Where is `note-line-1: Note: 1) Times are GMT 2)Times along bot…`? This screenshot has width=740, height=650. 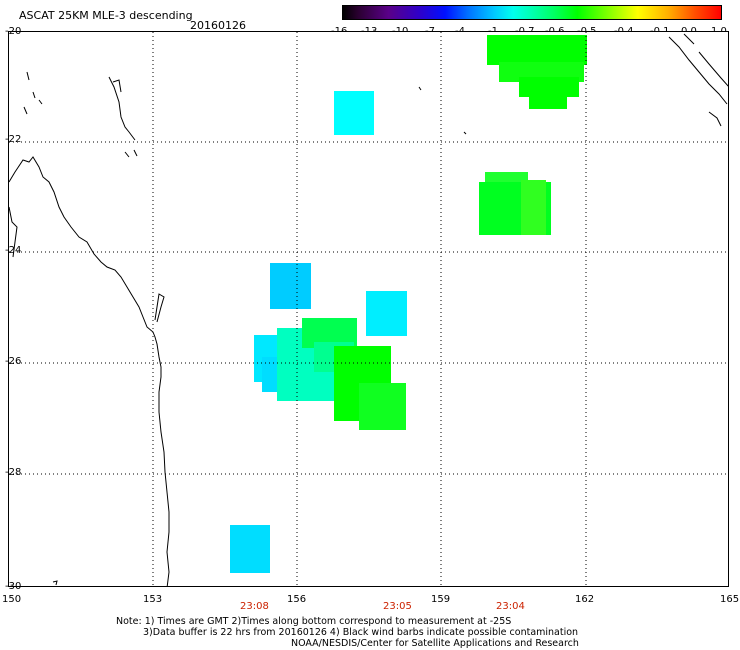 note-line-1: Note: 1) Times are GMT 2)Times along bot… is located at coordinates (314, 621).